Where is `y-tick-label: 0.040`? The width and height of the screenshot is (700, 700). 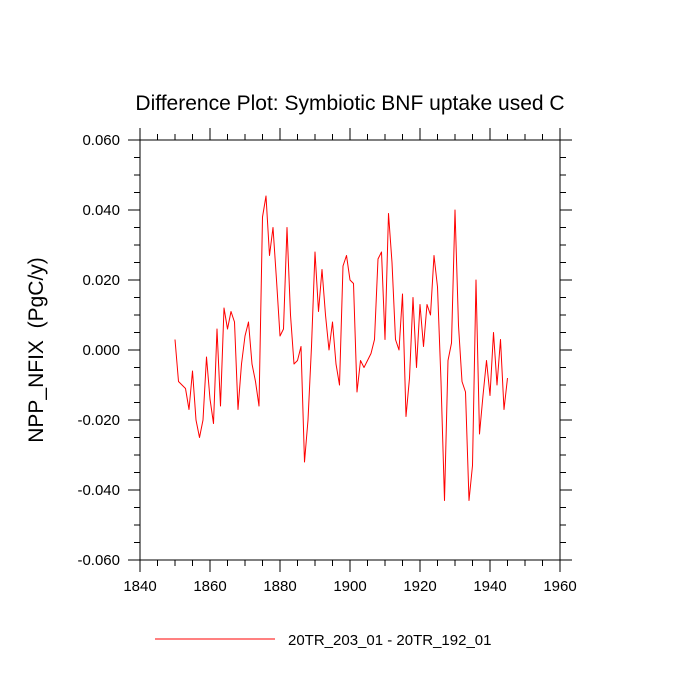 y-tick-label: 0.040 is located at coordinates (101, 210).